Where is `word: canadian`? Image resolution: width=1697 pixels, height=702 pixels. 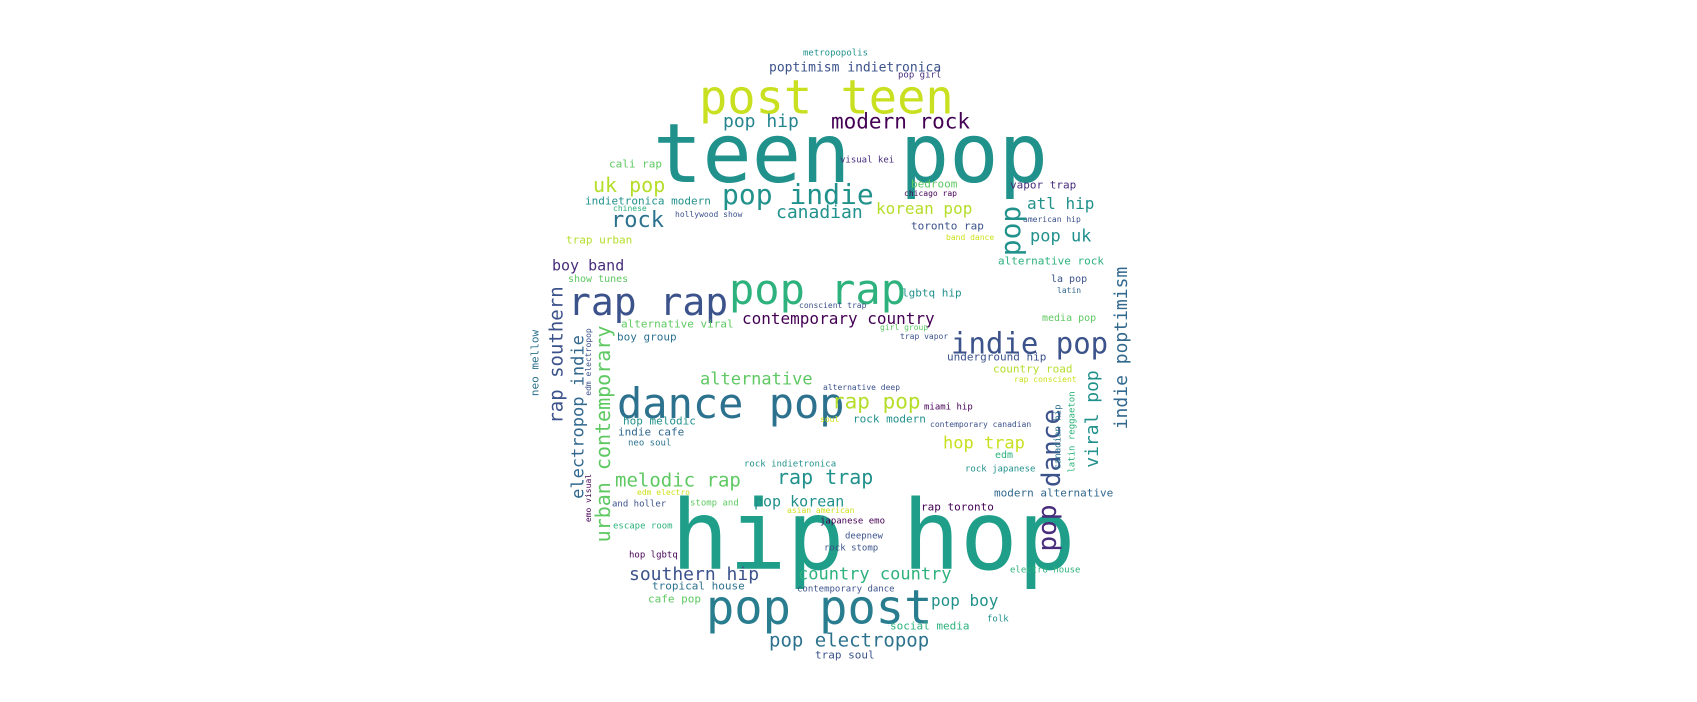
word: canadian is located at coordinates (819, 212).